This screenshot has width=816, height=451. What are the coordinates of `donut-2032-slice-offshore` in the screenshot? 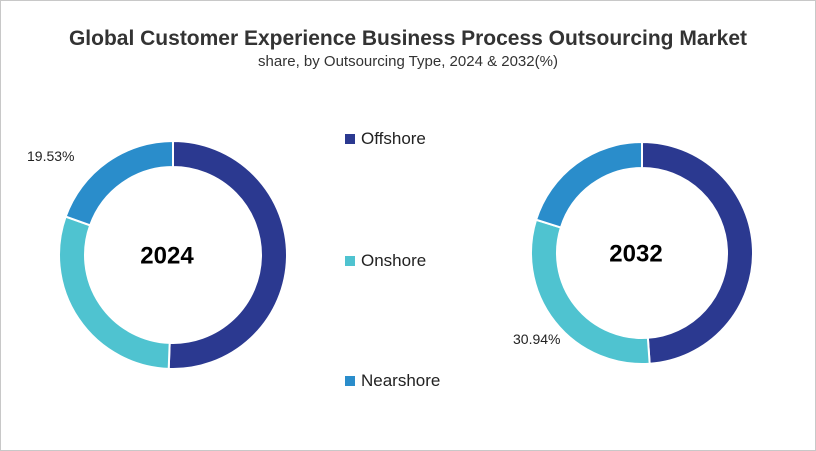 It's located at (697, 252).